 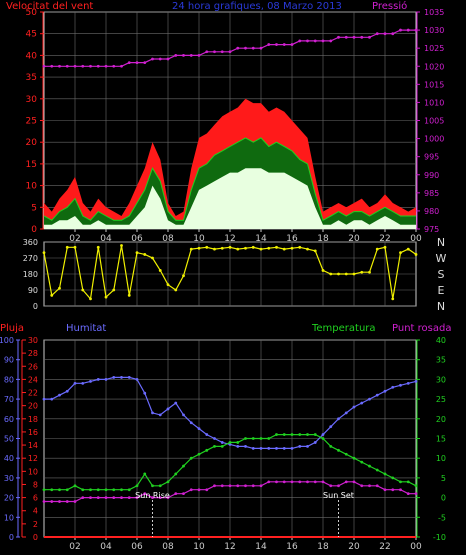 I want to click on pressure-tick-label: 985, so click(x=431, y=193).